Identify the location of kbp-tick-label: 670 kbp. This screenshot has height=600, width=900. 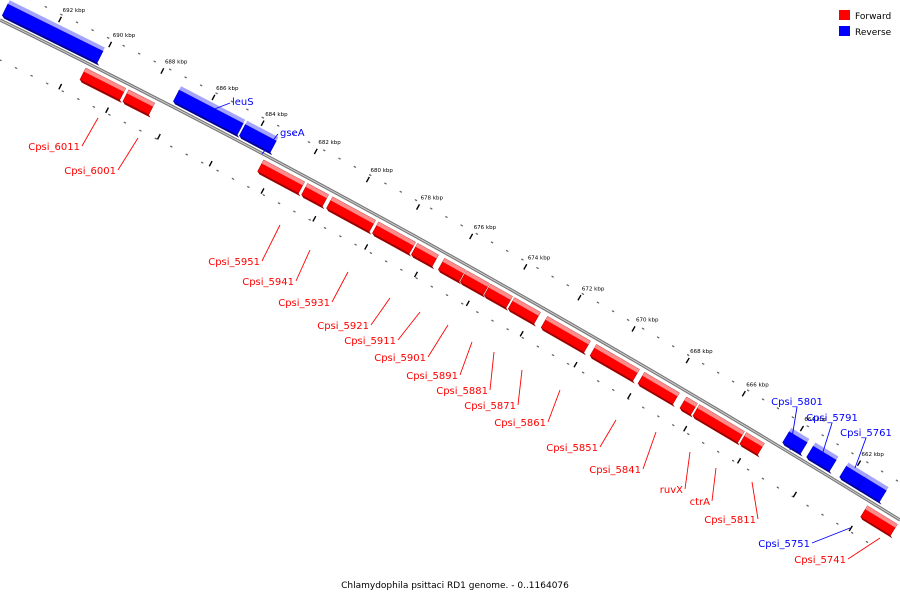
(647, 321).